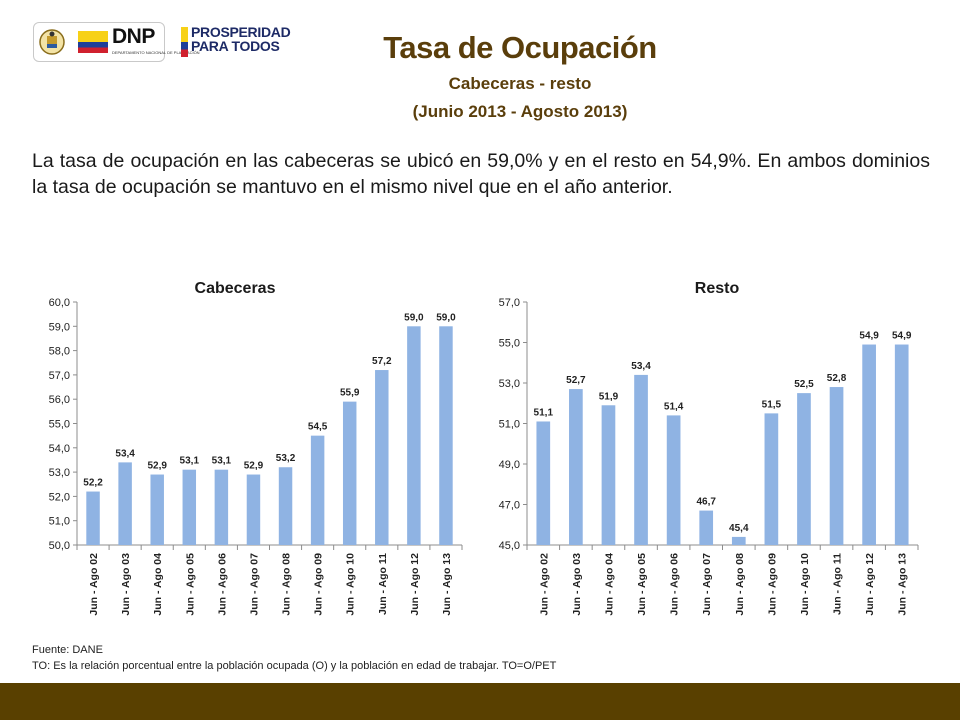  I want to click on y-tick-label: 47,0, so click(509, 506).